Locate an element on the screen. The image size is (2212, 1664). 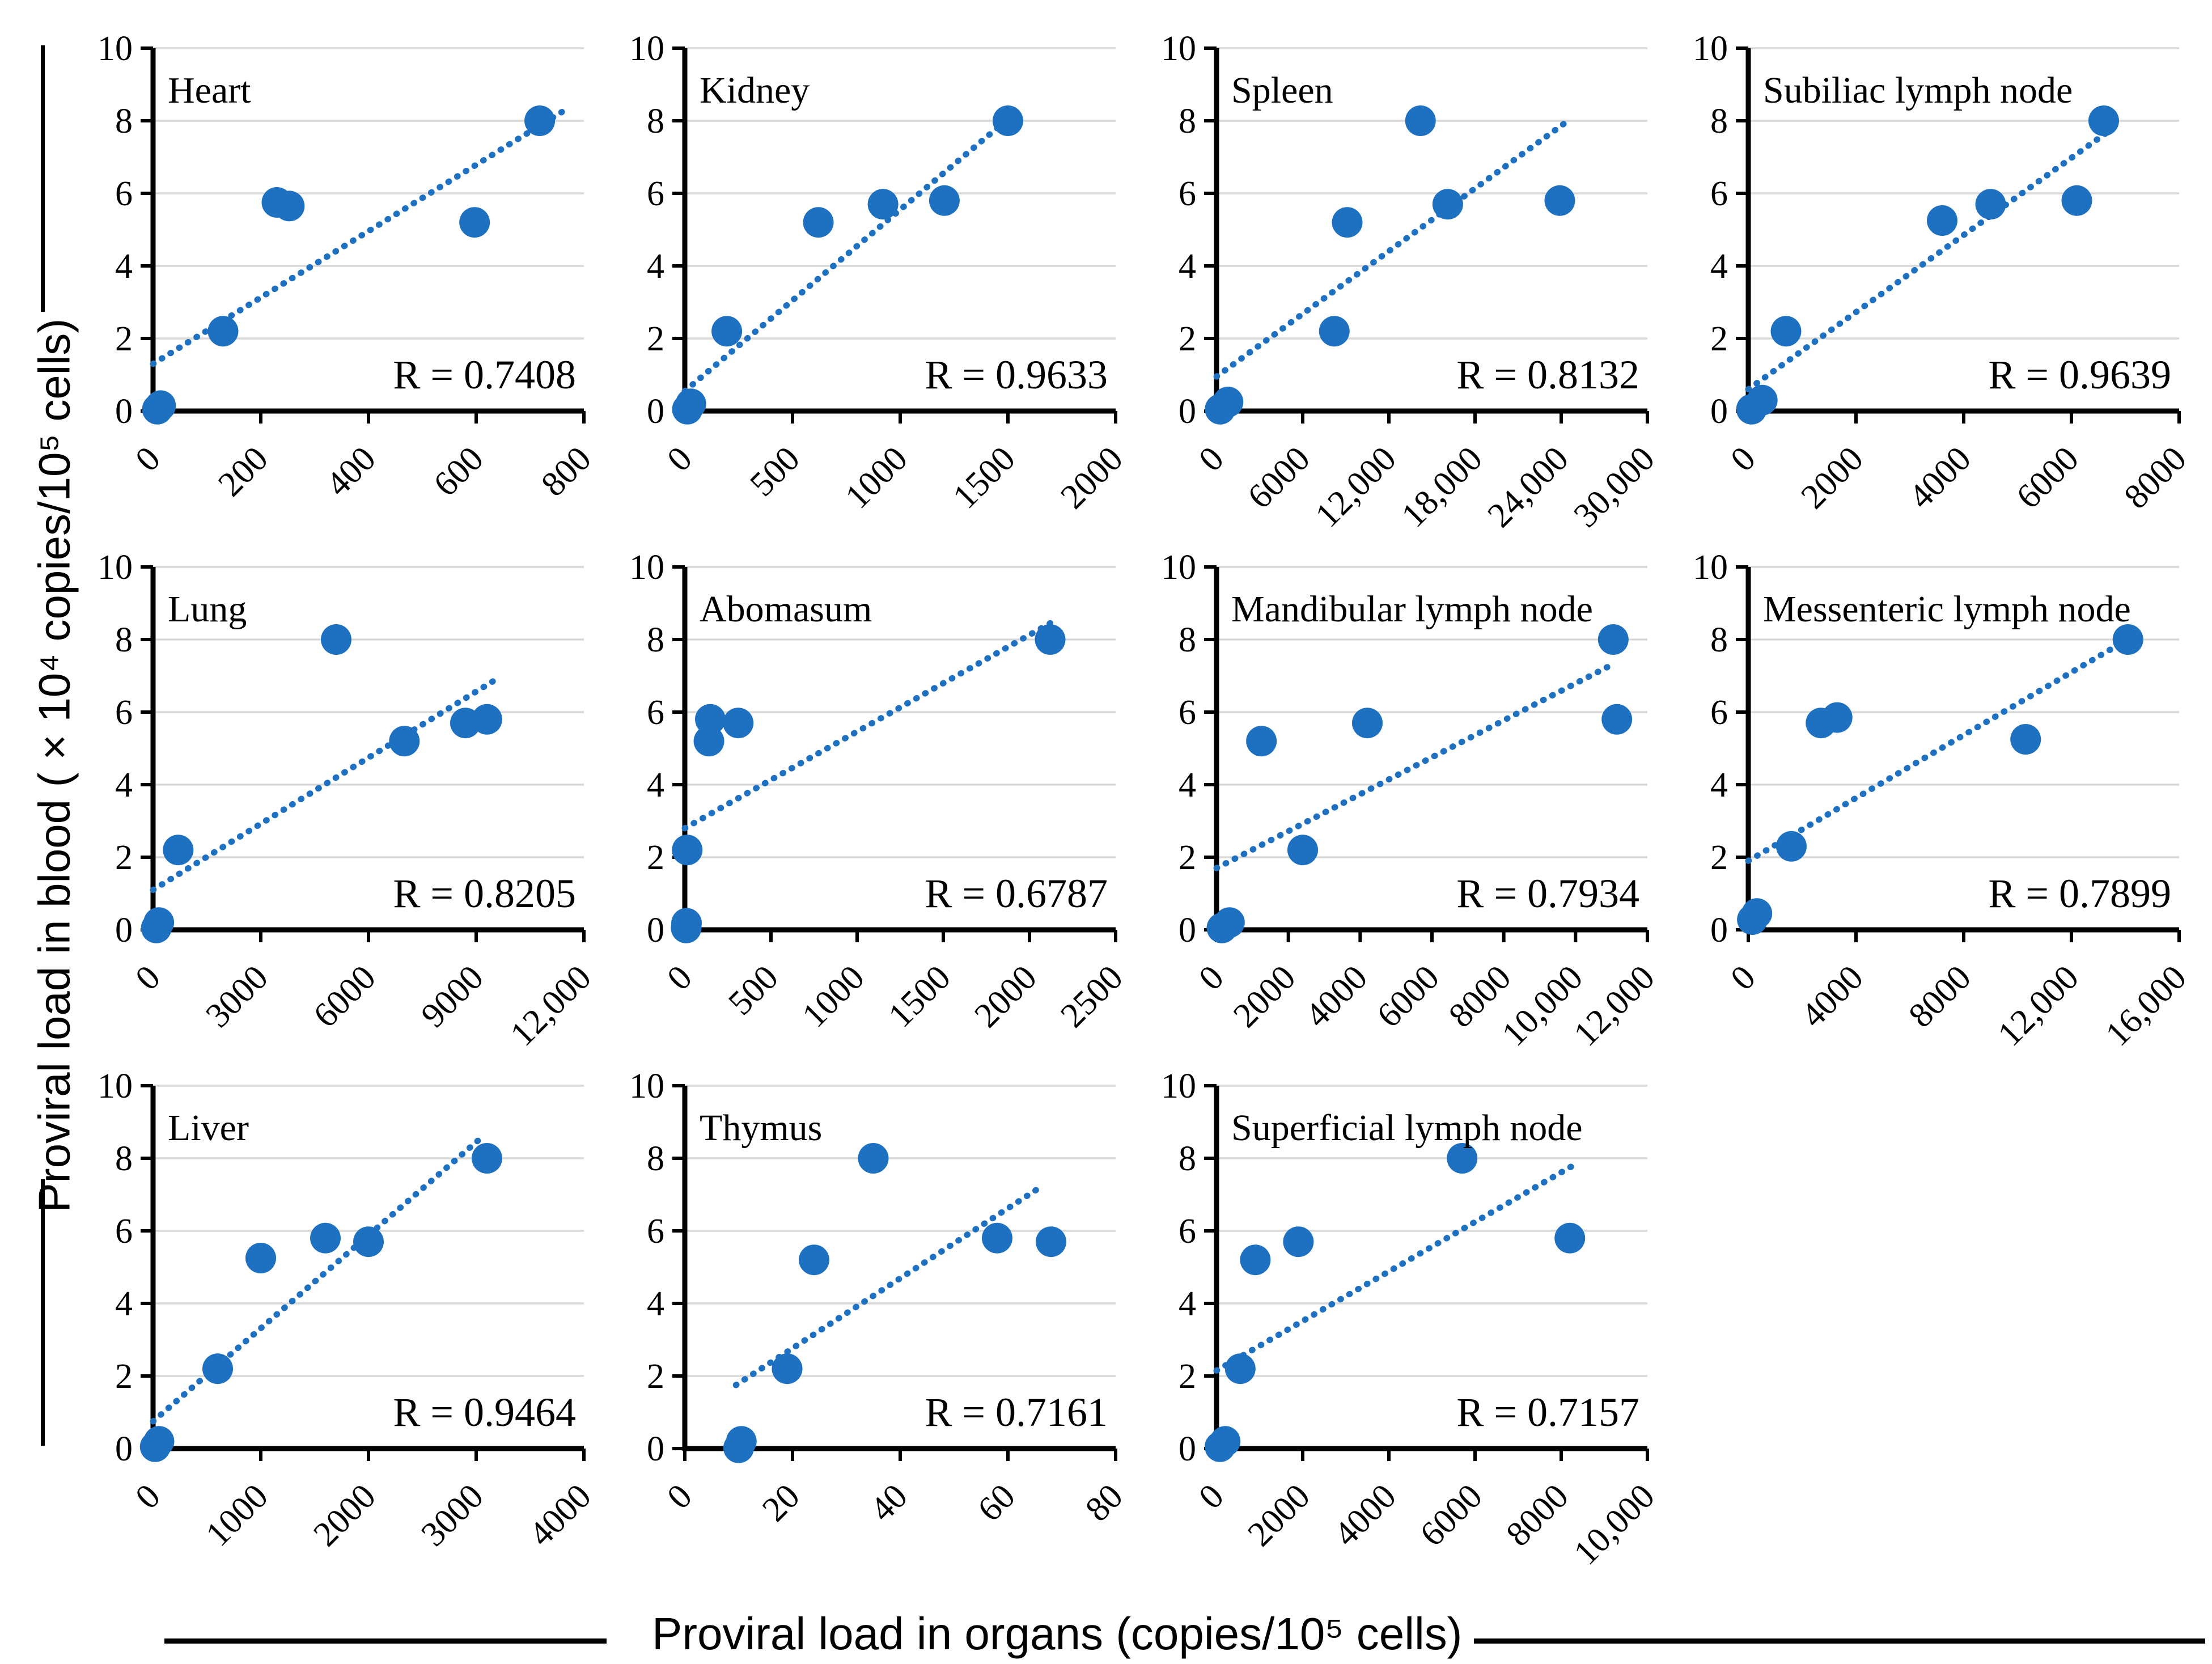
x-tick-label: 24,000 is located at coordinates (1528, 487).